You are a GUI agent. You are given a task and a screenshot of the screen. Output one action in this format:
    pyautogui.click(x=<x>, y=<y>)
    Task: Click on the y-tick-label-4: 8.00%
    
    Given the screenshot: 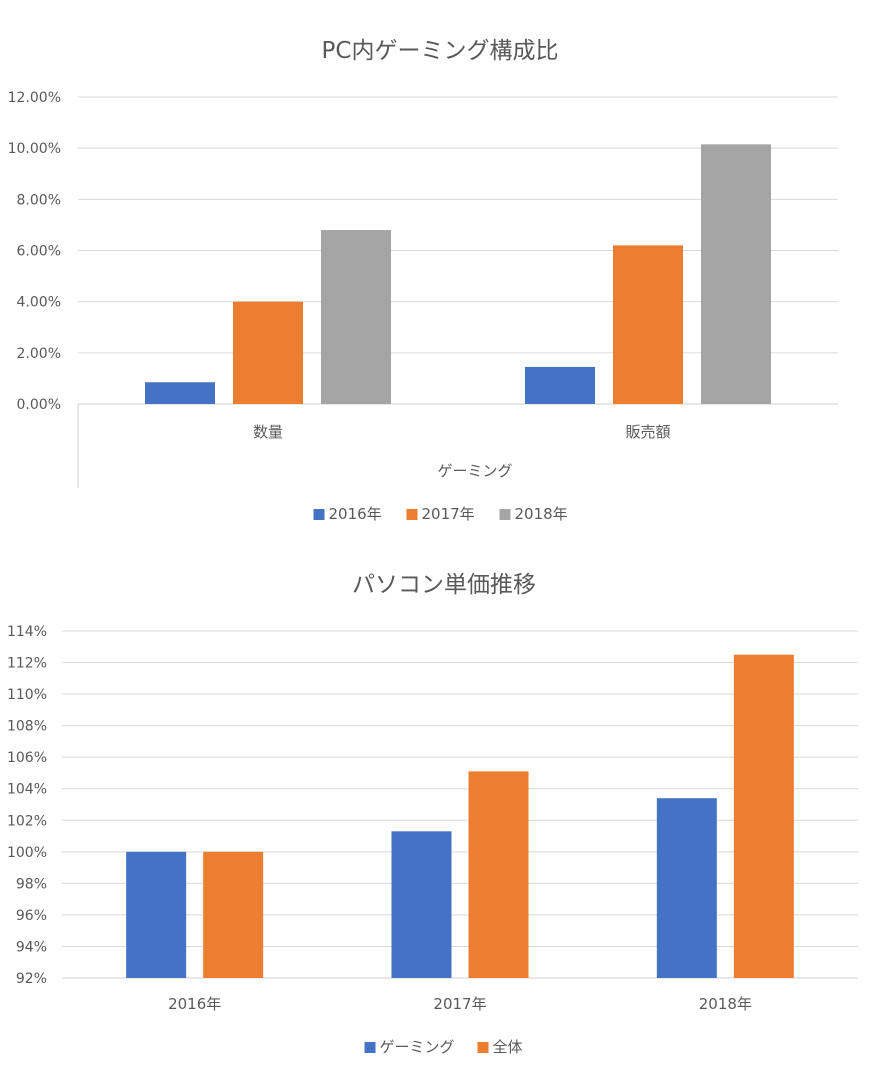 What is the action you would take?
    pyautogui.click(x=39, y=200)
    